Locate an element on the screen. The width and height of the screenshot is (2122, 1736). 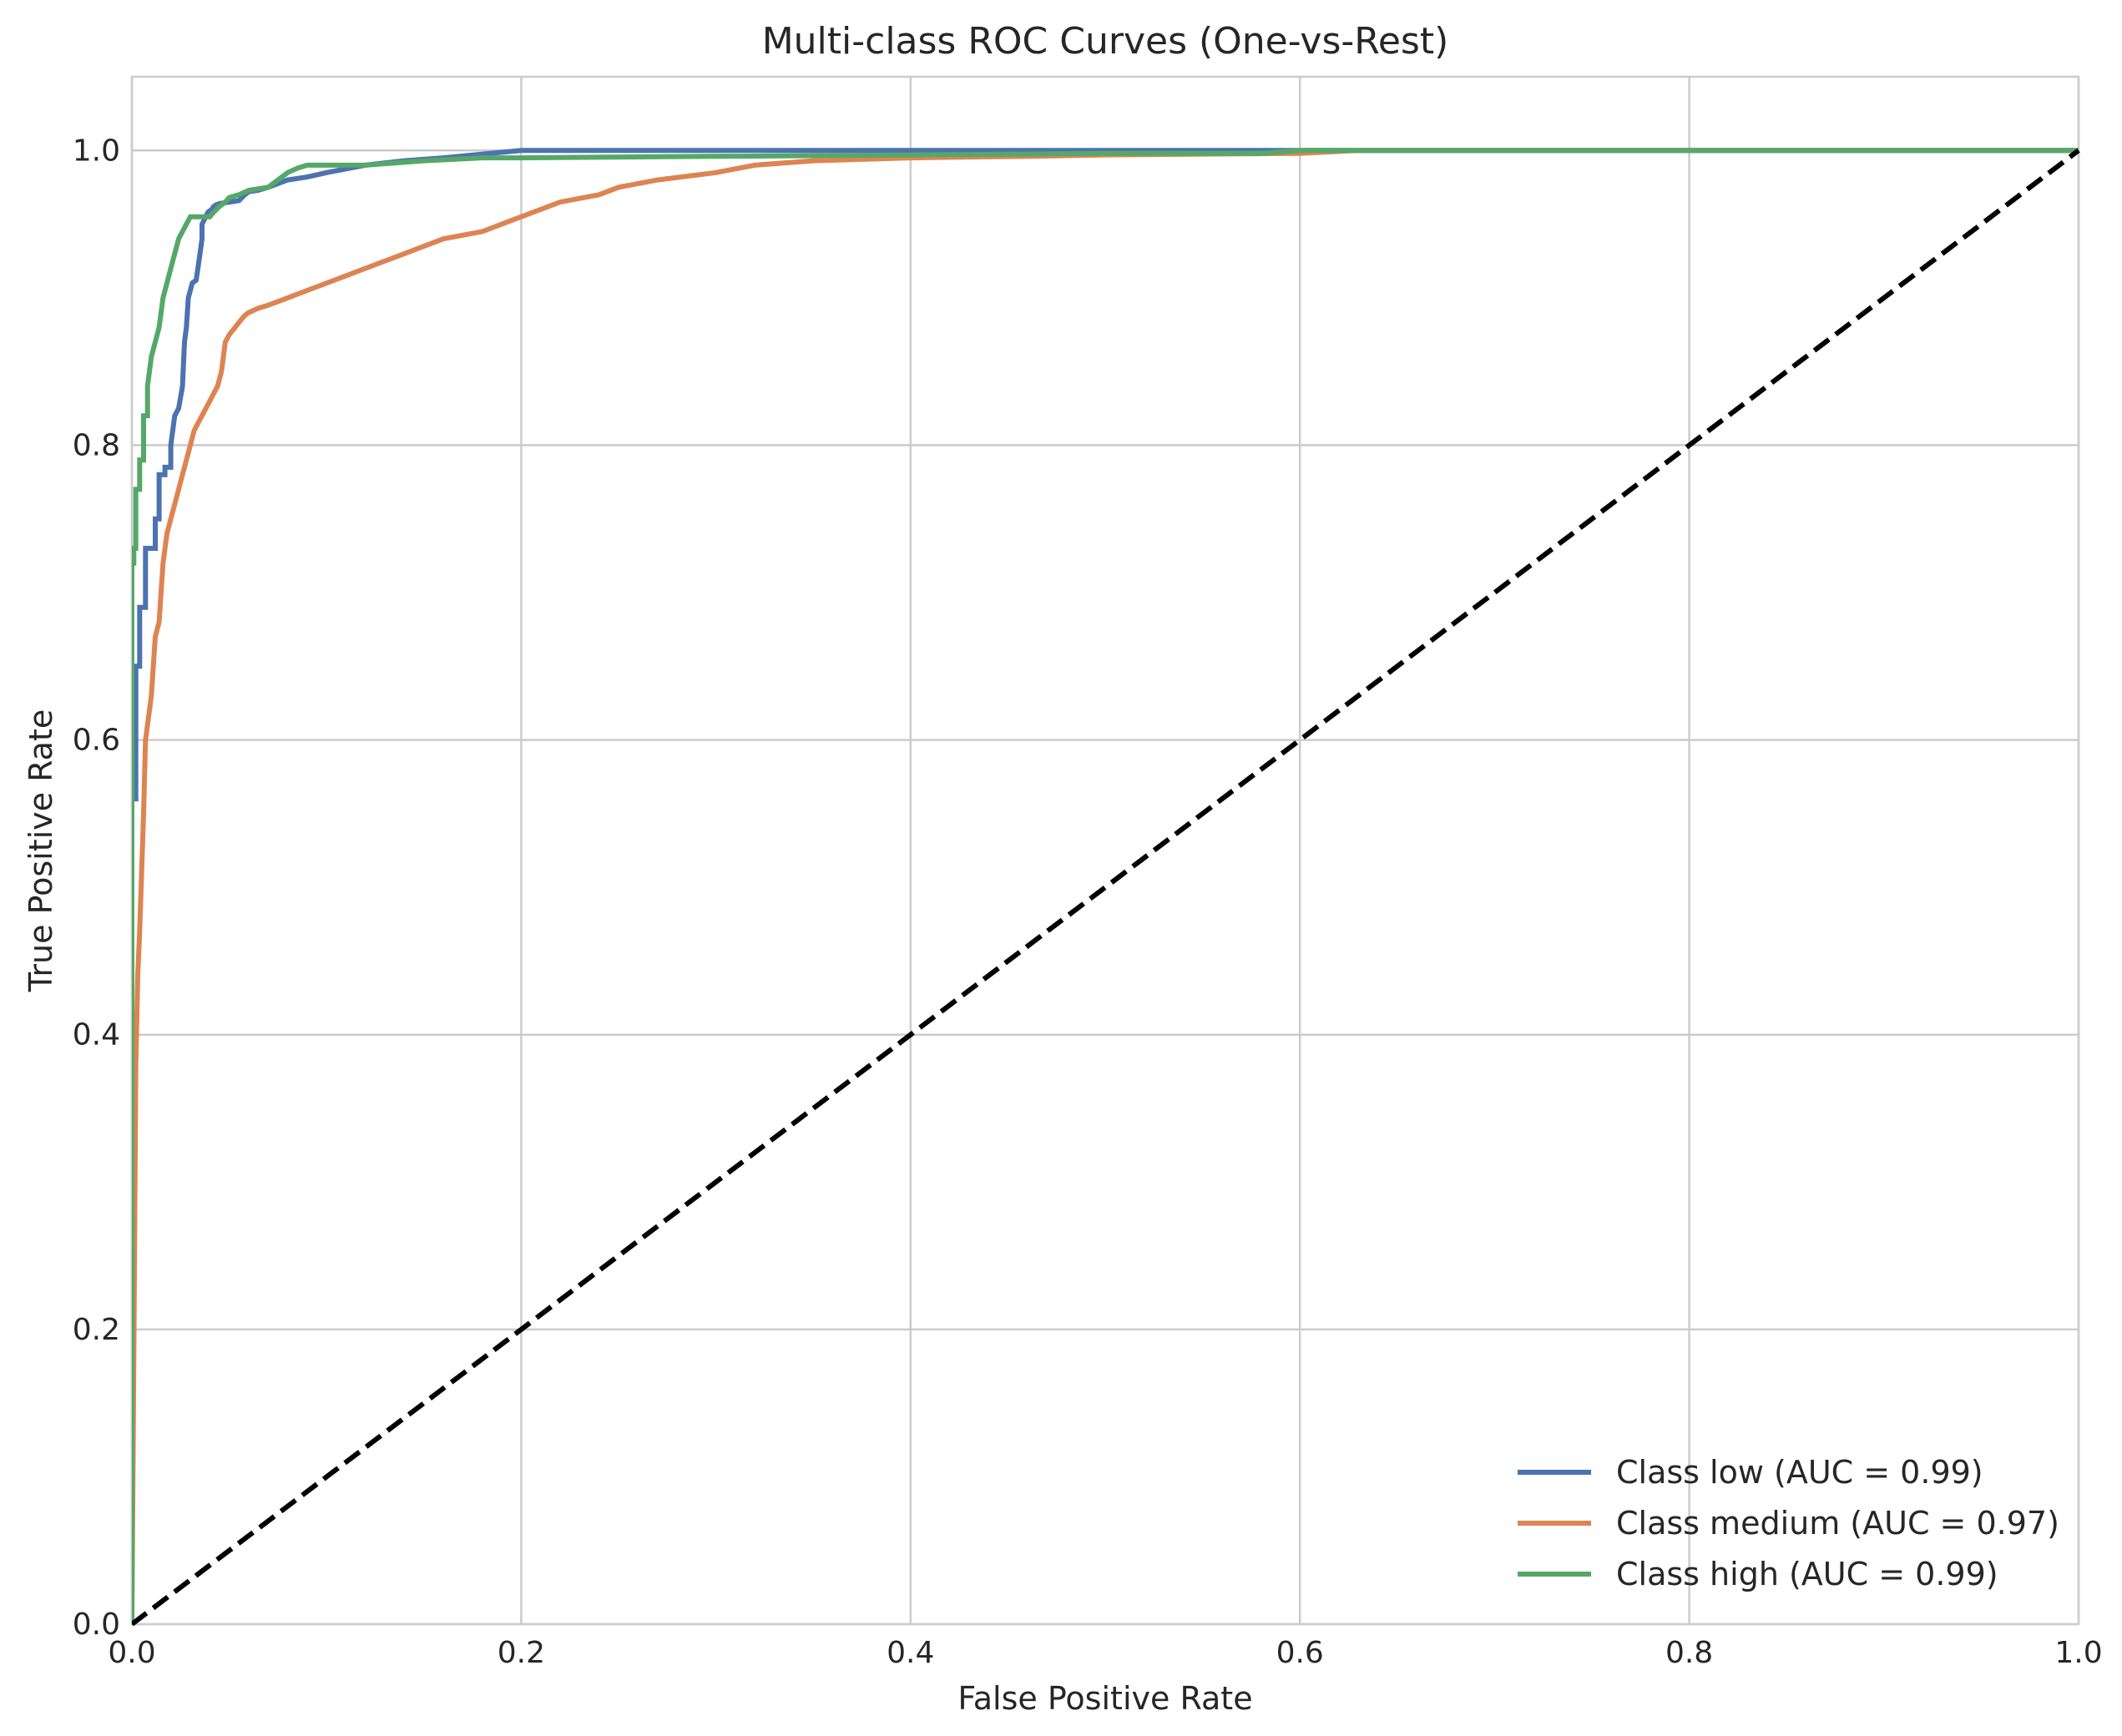
legend-label: Class high (AUC = 0.99) is located at coordinates (1807, 1574).